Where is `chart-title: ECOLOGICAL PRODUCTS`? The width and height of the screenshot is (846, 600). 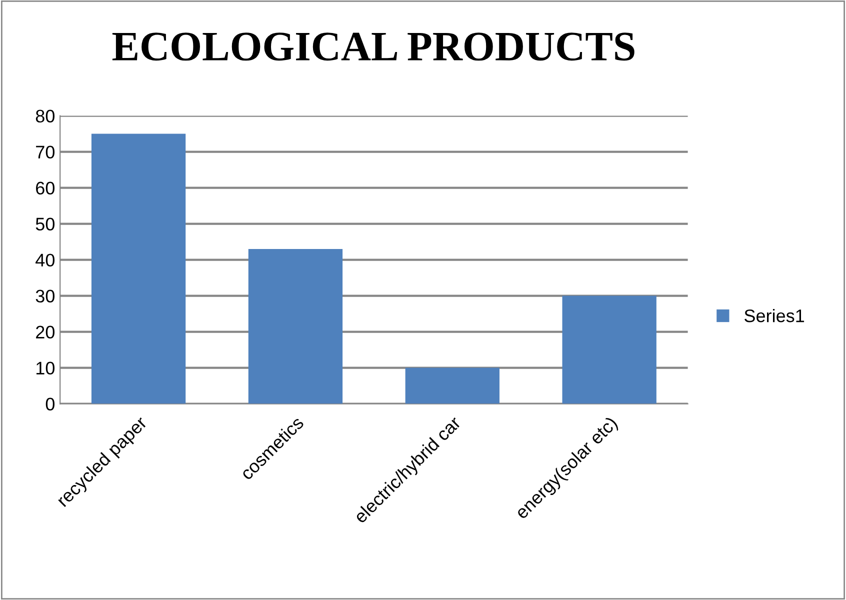 chart-title: ECOLOGICAL PRODUCTS is located at coordinates (373, 46).